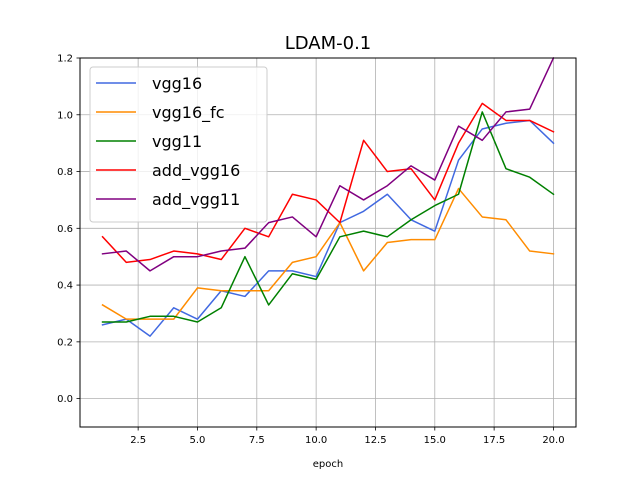 The height and width of the screenshot is (480, 640). What do you see at coordinates (177, 83) in the screenshot?
I see `legend-label: vgg16` at bounding box center [177, 83].